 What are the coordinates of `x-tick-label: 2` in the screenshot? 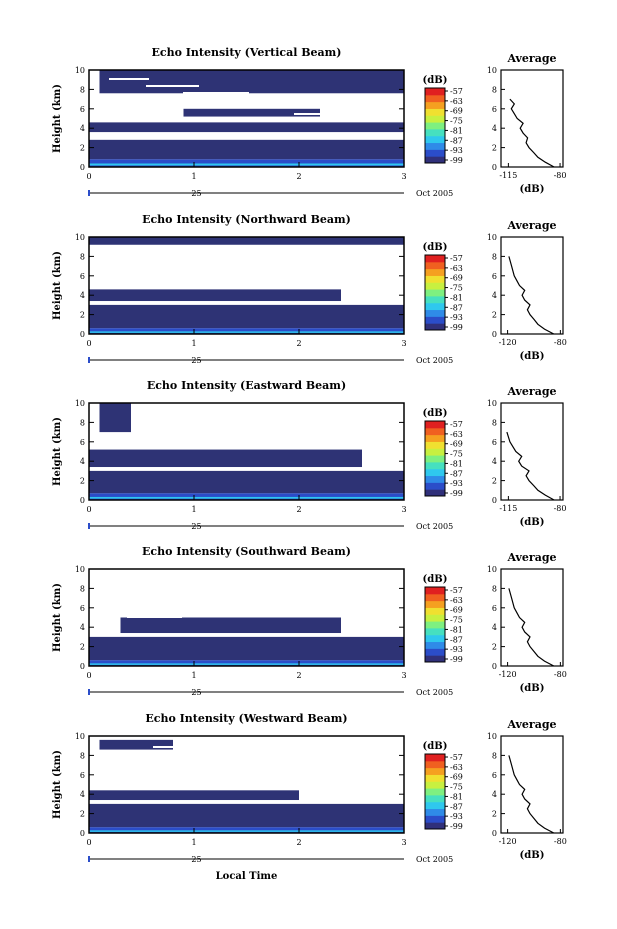 It's located at (298, 842).